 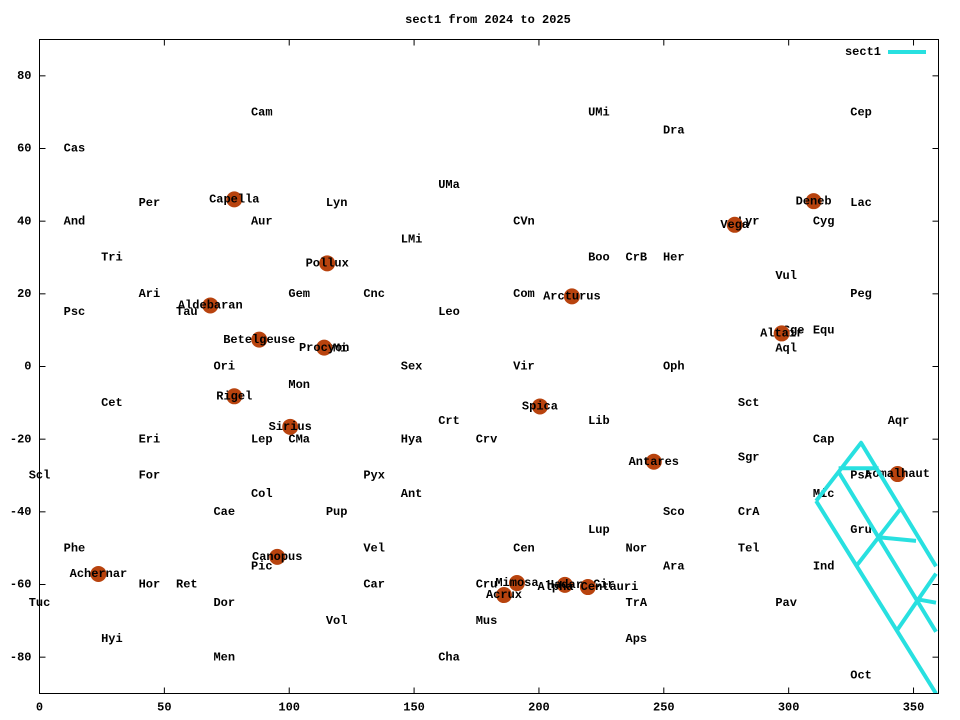 I want to click on constellation-label: Crt, so click(x=449, y=421).